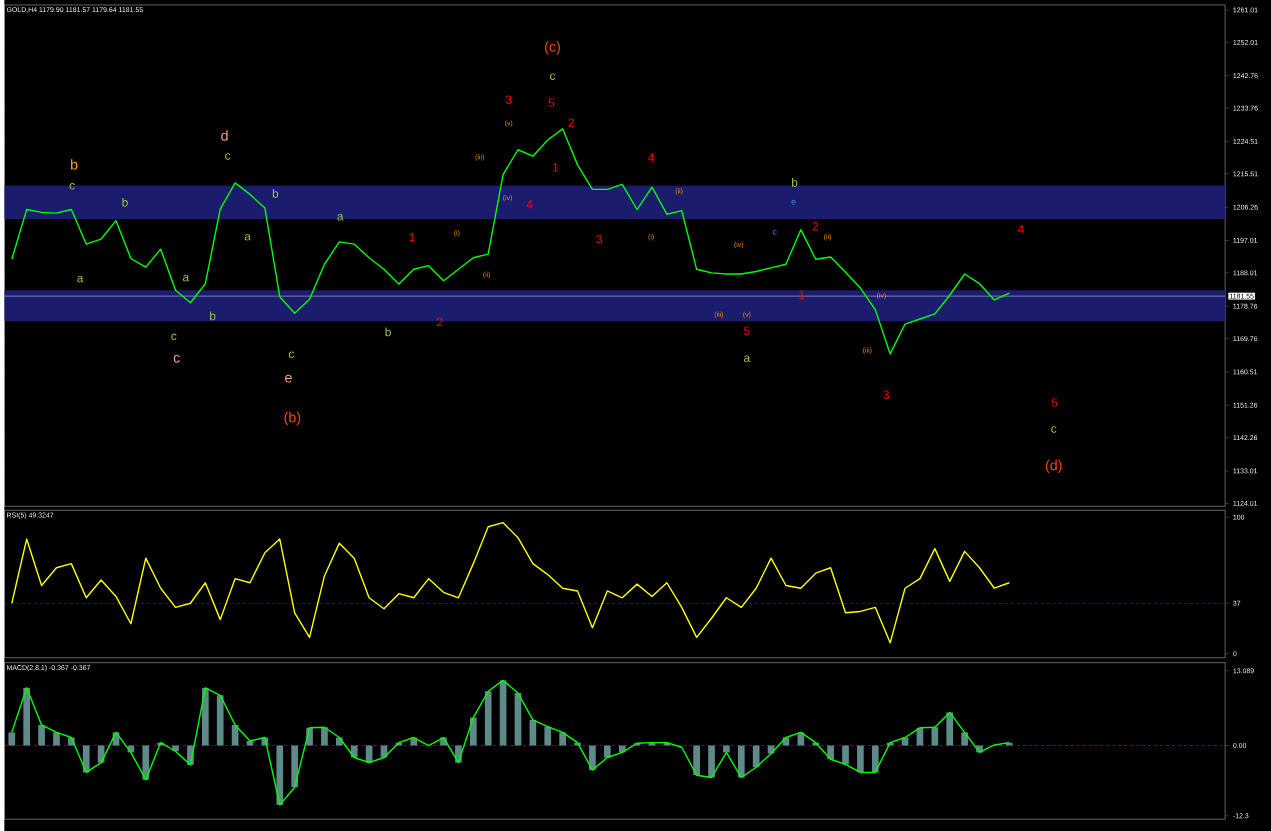  I want to click on annotation: d, so click(224, 135).